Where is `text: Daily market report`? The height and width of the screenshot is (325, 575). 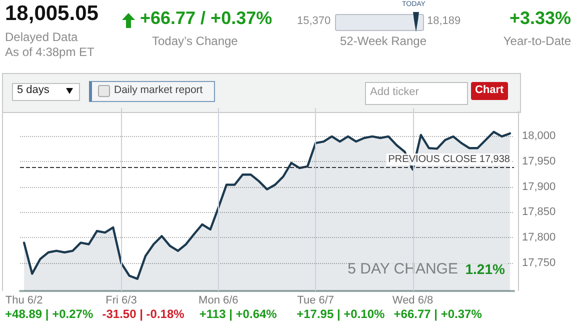
text: Daily market report is located at coordinates (158, 90).